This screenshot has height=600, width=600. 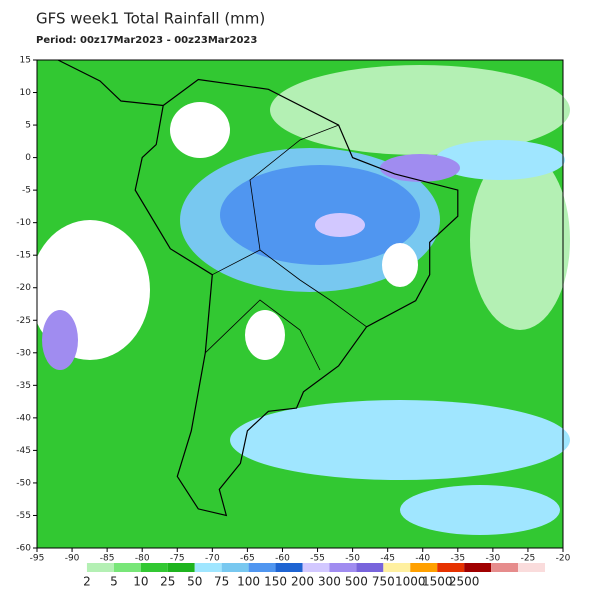 I want to click on colorbar-label: 200, so click(x=302, y=582).